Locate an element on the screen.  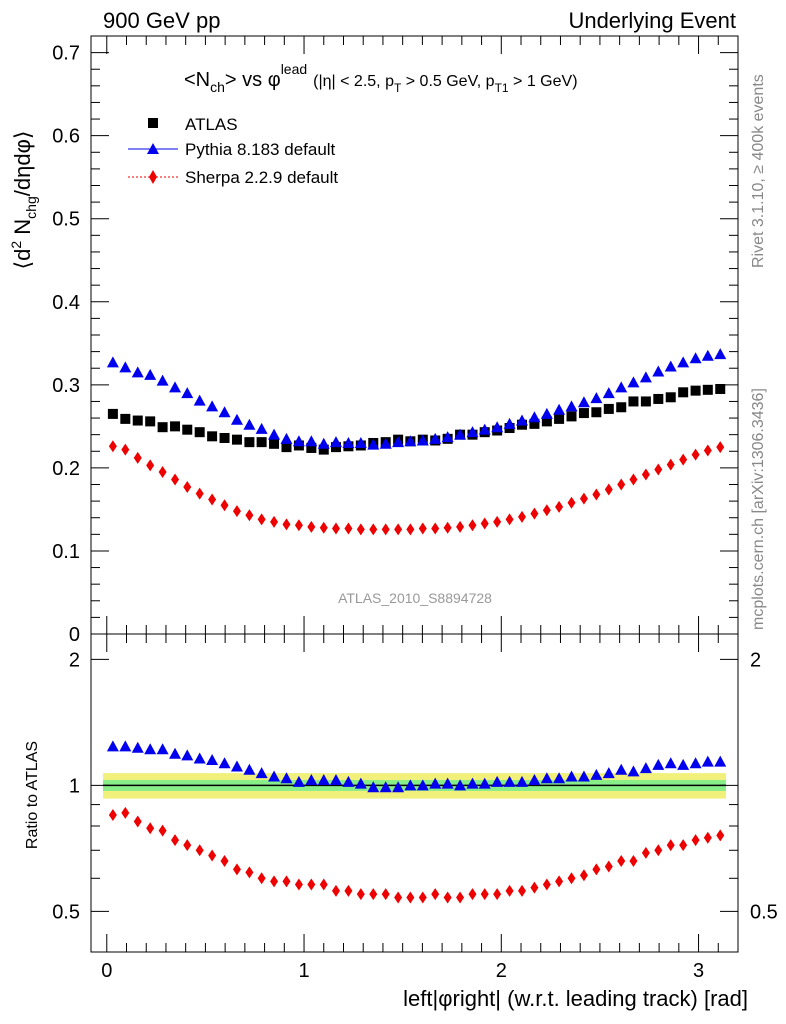
main-ytick-labels: 0 0.1 0.2 0.3 0.4 0.5 0.6 0.7 is located at coordinates (66, 344).